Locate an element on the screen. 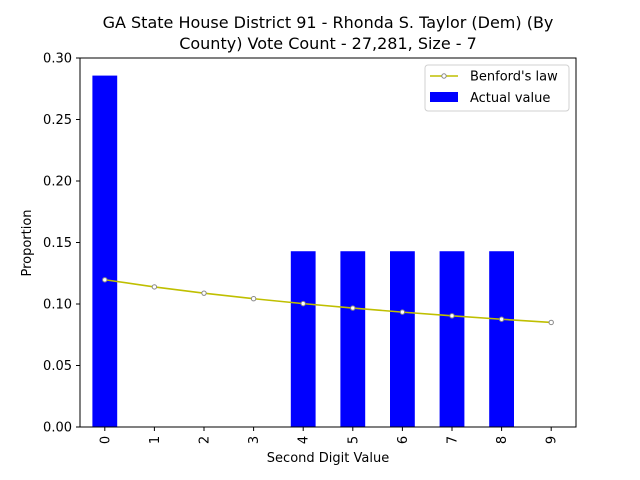 The image size is (640, 480). x-tick-label-5: 5 is located at coordinates (353, 440).